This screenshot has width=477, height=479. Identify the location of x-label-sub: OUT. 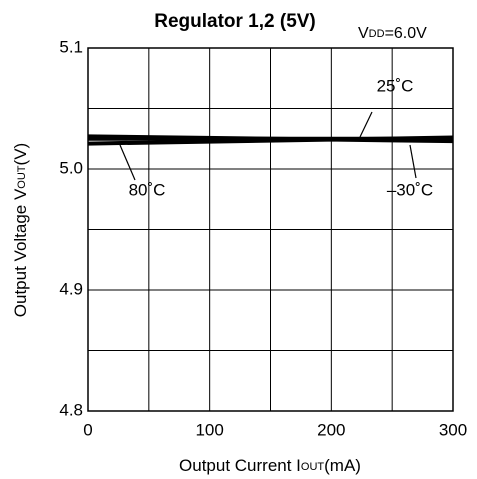
(313, 467).